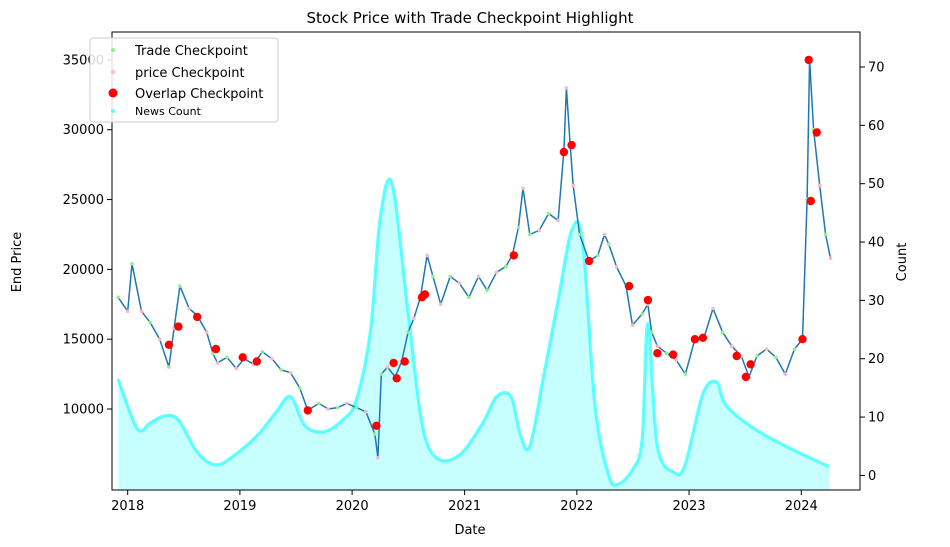 This screenshot has width=950, height=547. I want to click on y2-tick-label: 60, so click(876, 126).